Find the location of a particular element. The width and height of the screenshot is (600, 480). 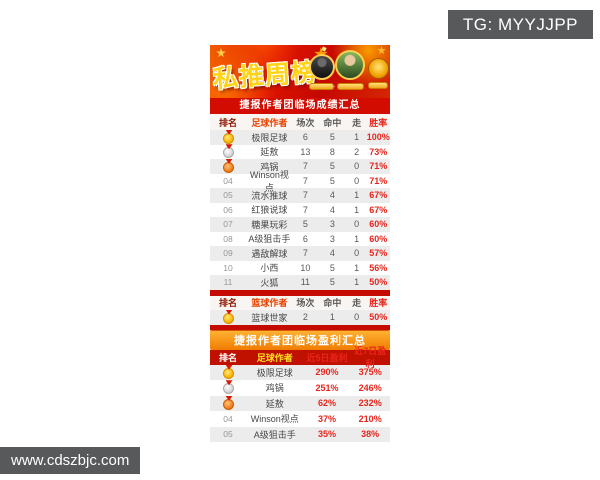

push-value: 2 is located at coordinates (357, 151).